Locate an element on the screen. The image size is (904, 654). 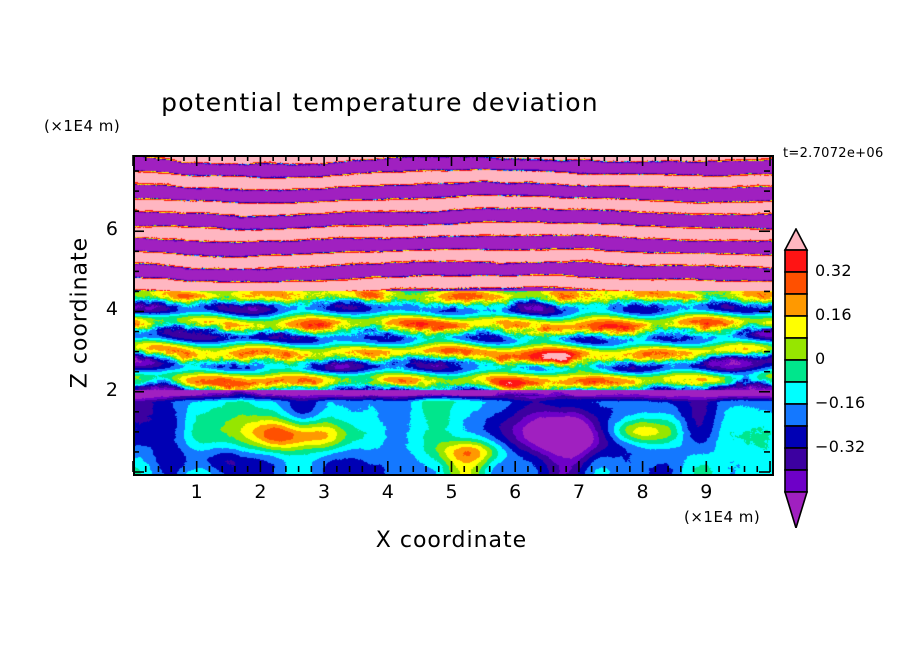
page-title: potential temperature deviation is located at coordinates (380, 102).